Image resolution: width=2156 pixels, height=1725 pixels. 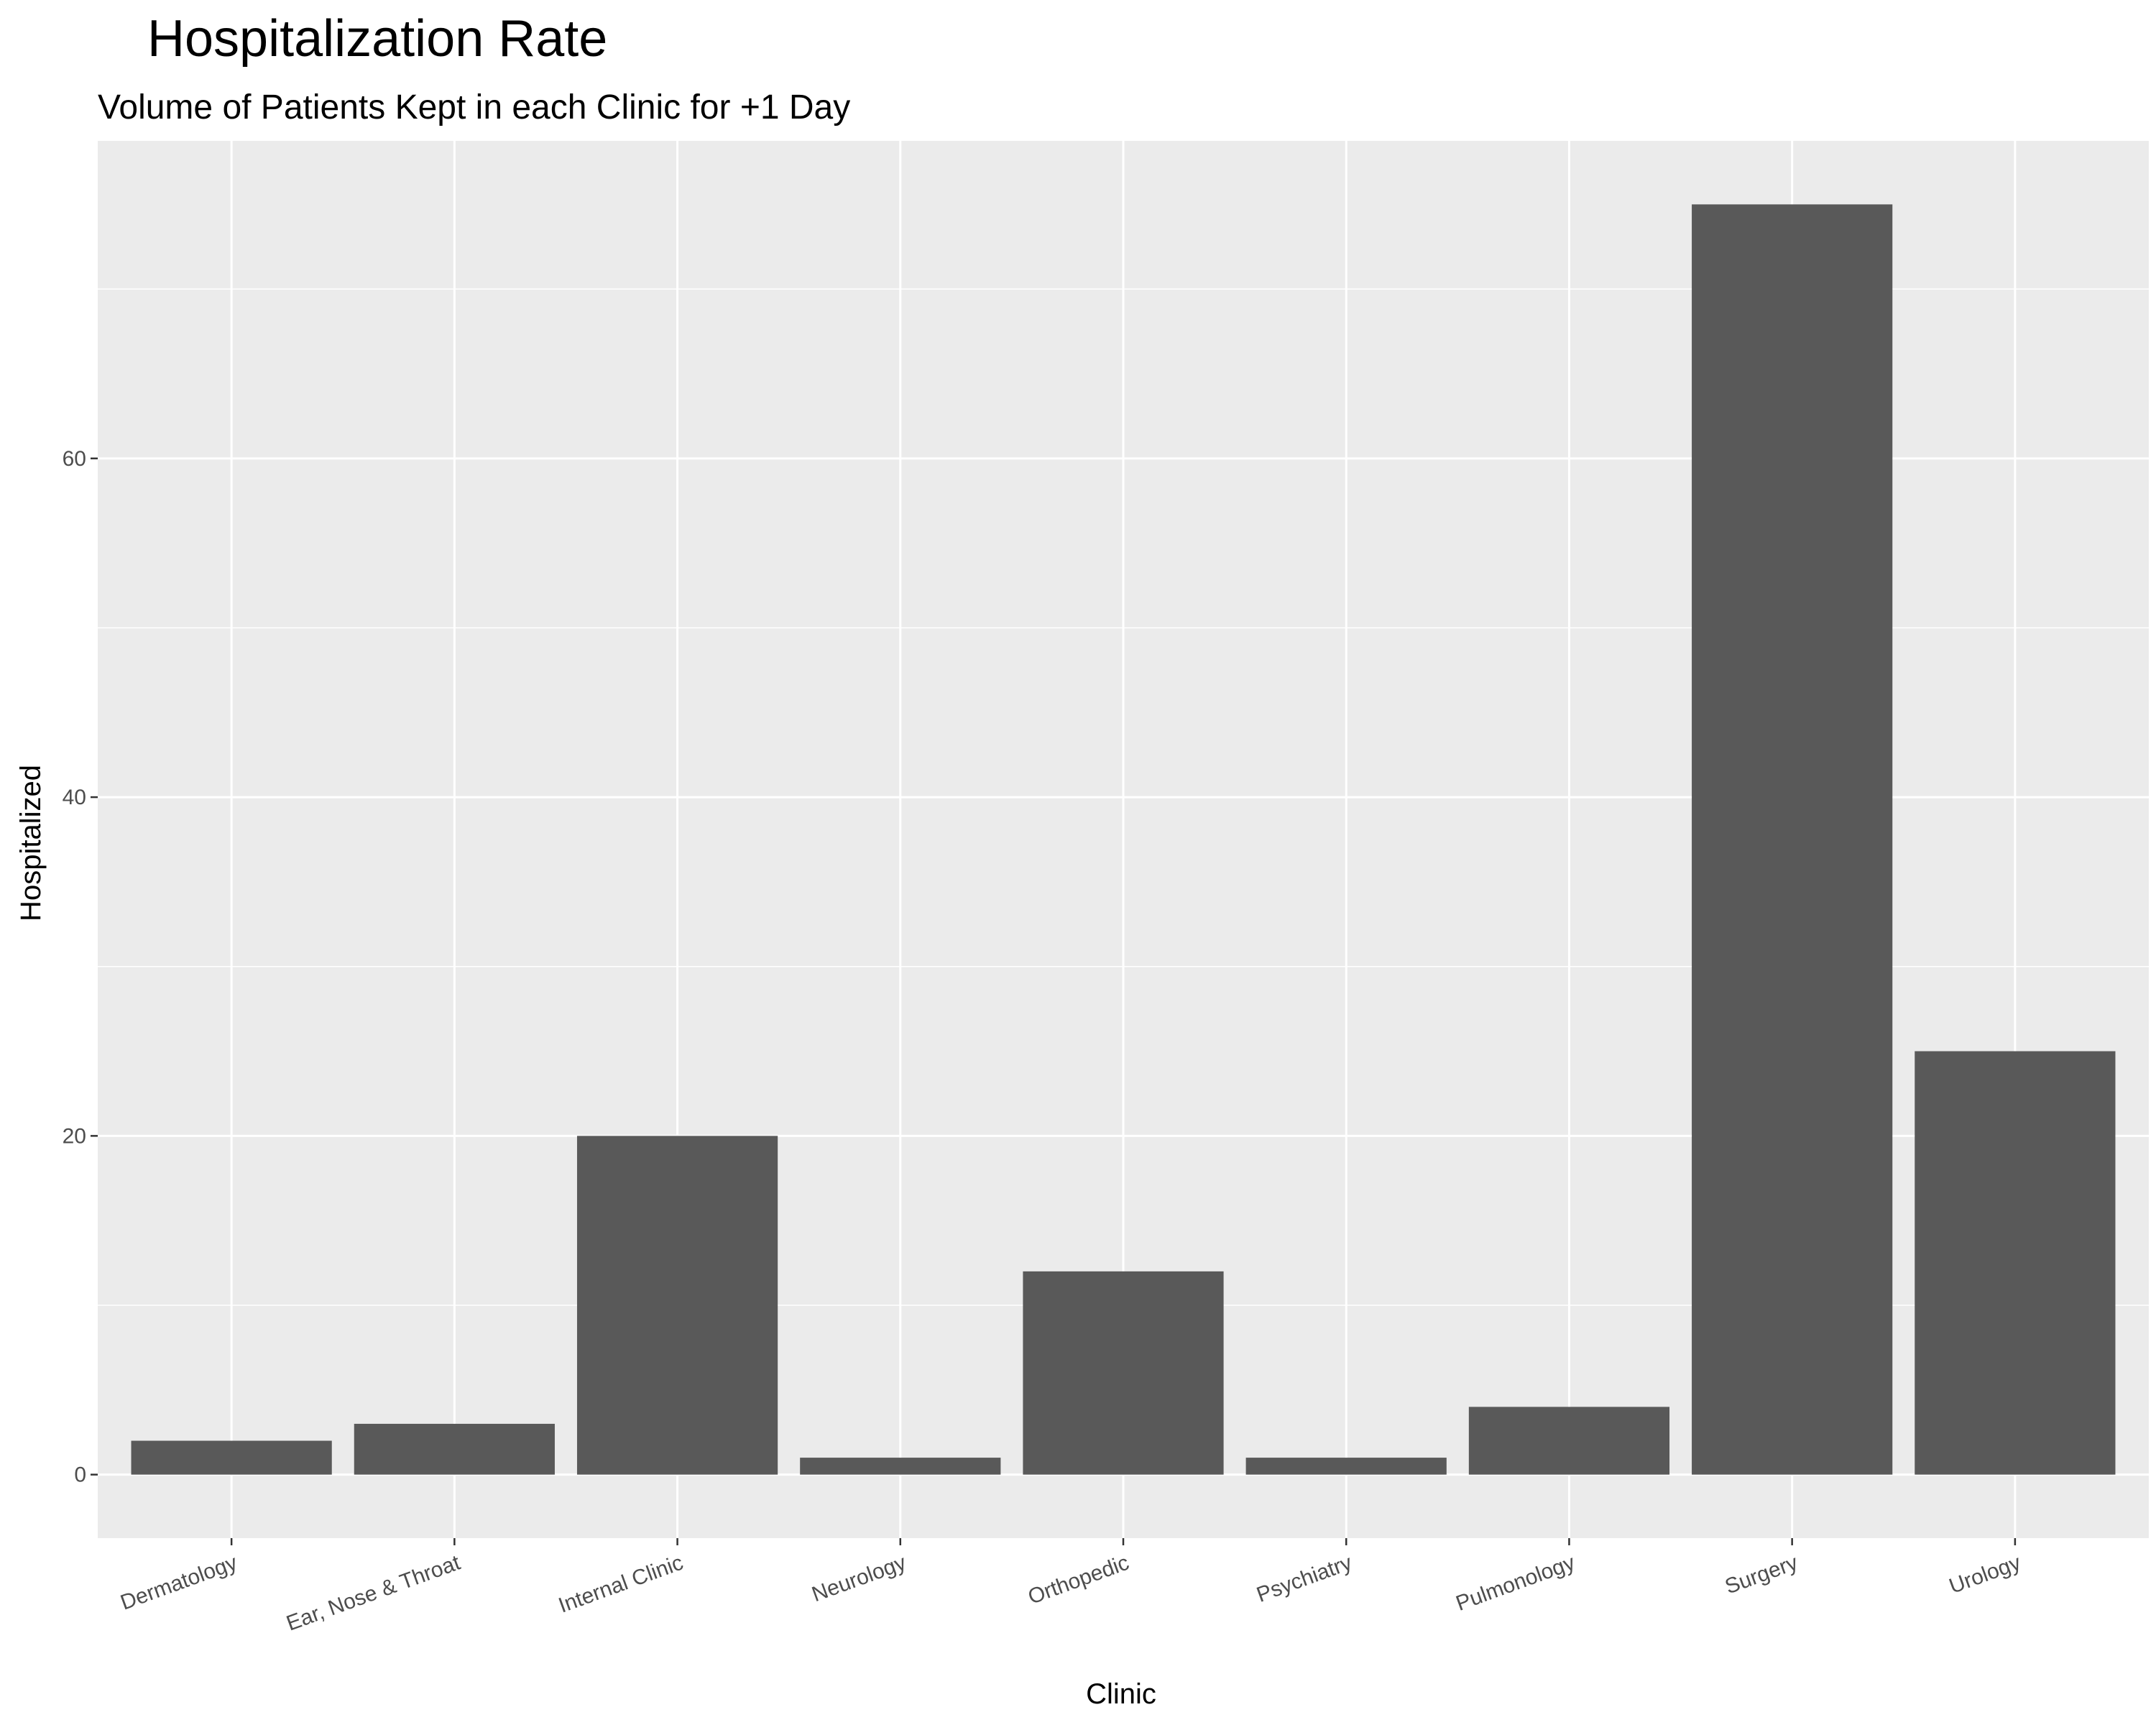 I want to click on y-tick-label: 20, so click(x=75, y=1136).